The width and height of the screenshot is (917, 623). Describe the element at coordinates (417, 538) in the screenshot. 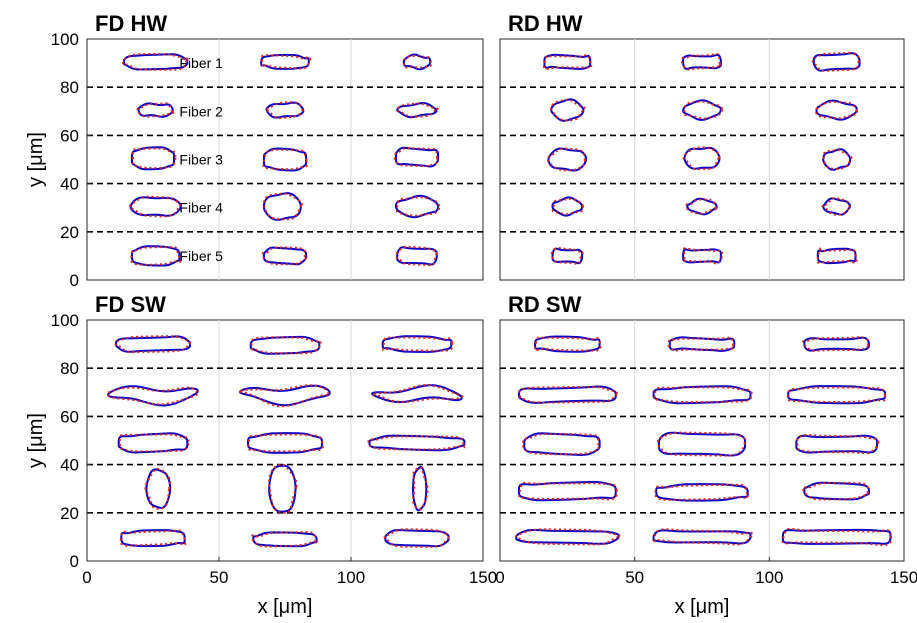

I see `panel-3-fiber-5-col-3-model-contour` at that location.